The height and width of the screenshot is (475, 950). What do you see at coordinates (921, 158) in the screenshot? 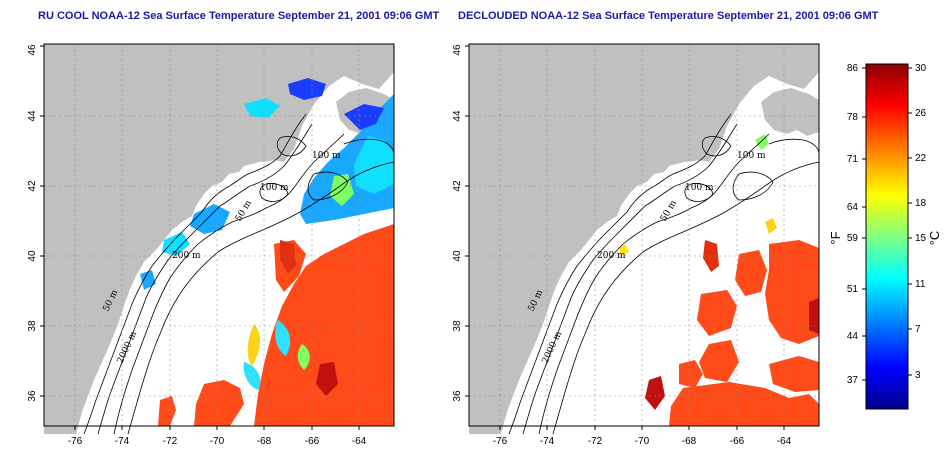
I see `celsius-tick: 22` at bounding box center [921, 158].